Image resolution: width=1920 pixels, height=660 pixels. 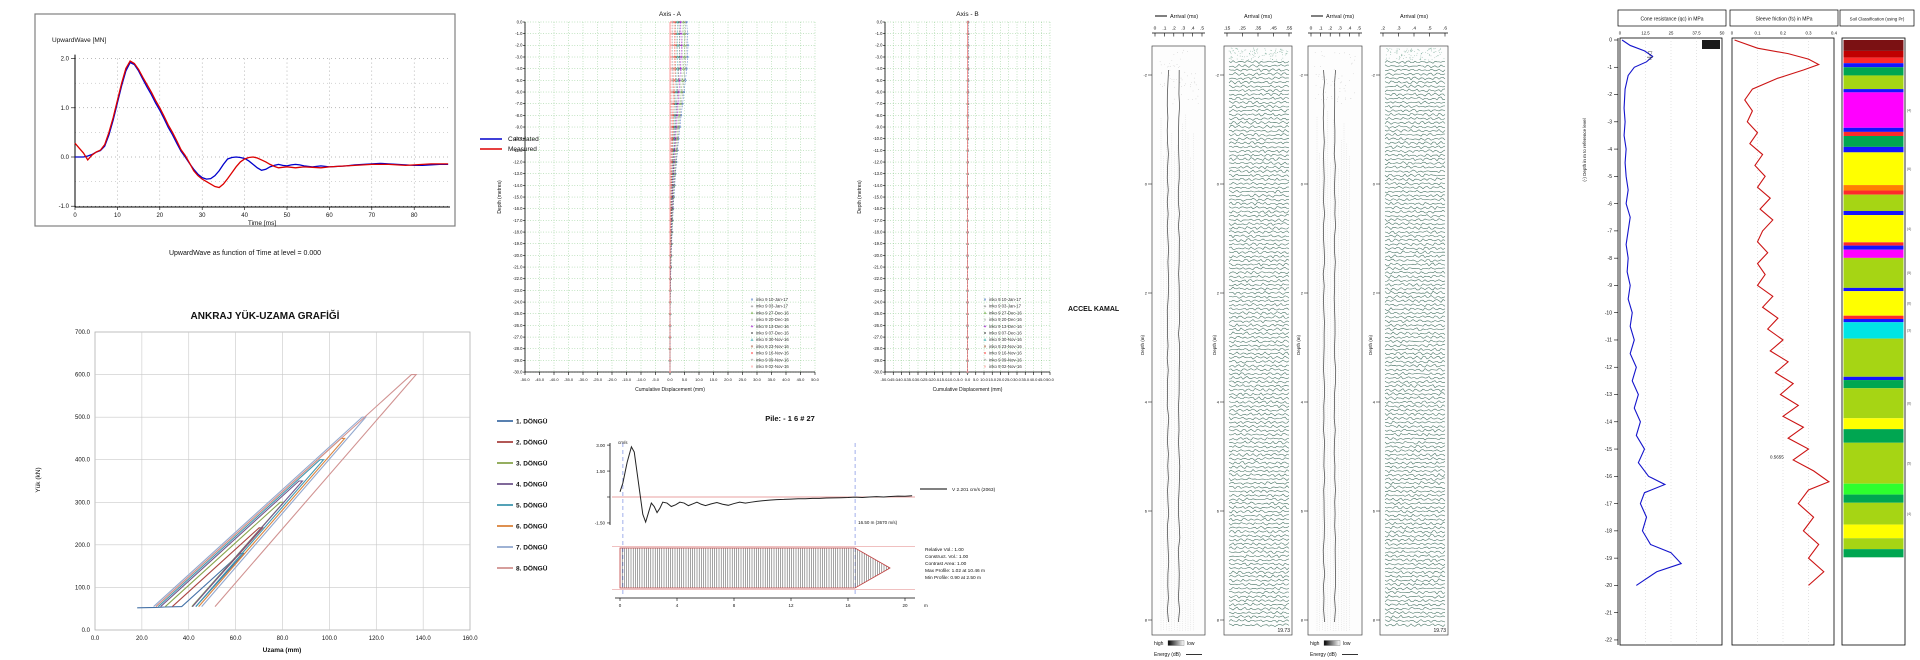 I want to click on incl-x-axis-label: Cumulative Displacement (mm), so click(x=670, y=390).